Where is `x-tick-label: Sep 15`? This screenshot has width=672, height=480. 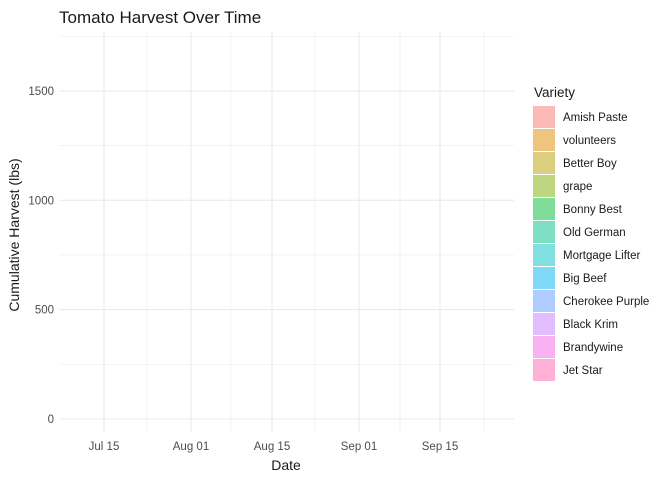
x-tick-label: Sep 15 is located at coordinates (440, 447).